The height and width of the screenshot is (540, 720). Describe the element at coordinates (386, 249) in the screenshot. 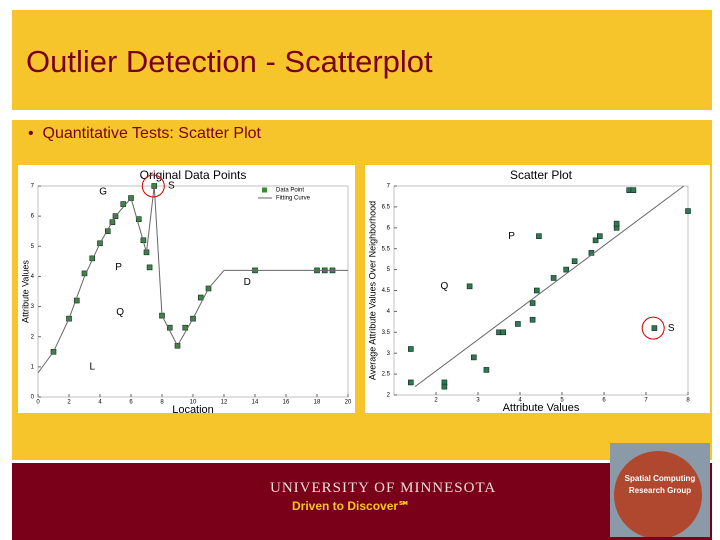

I see `y-tick-label: 5.5` at that location.